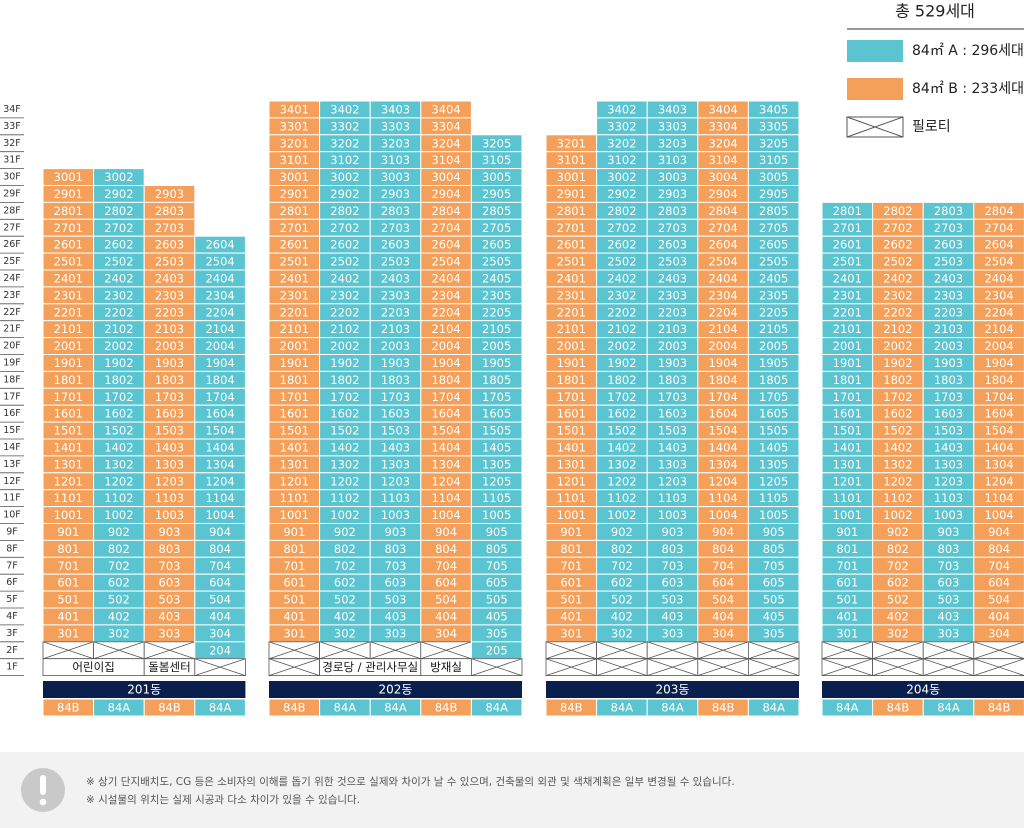 This screenshot has height=828, width=1024. I want to click on unit-number: 1001, so click(847, 515).